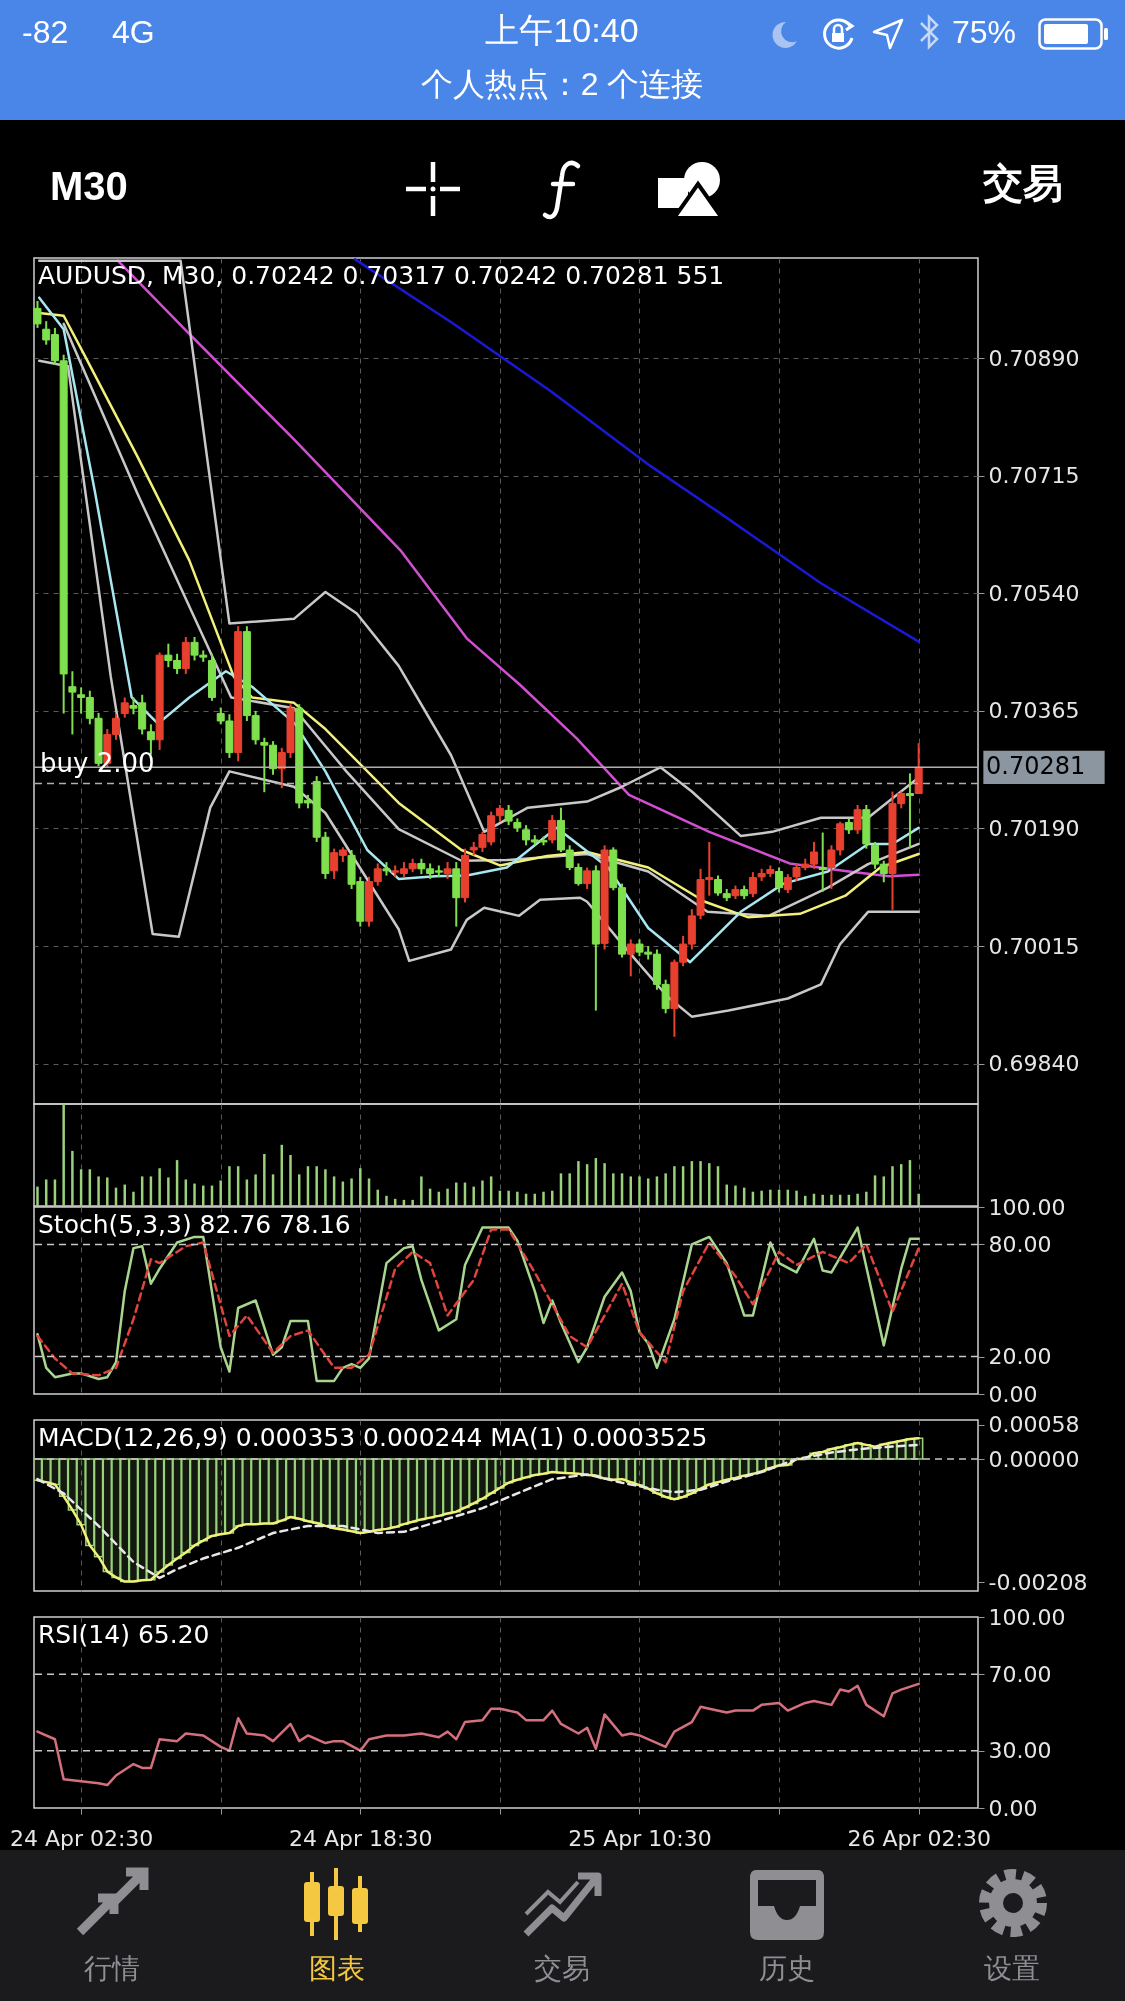  Describe the element at coordinates (133, 32) in the screenshot. I see `text: 4G` at that location.